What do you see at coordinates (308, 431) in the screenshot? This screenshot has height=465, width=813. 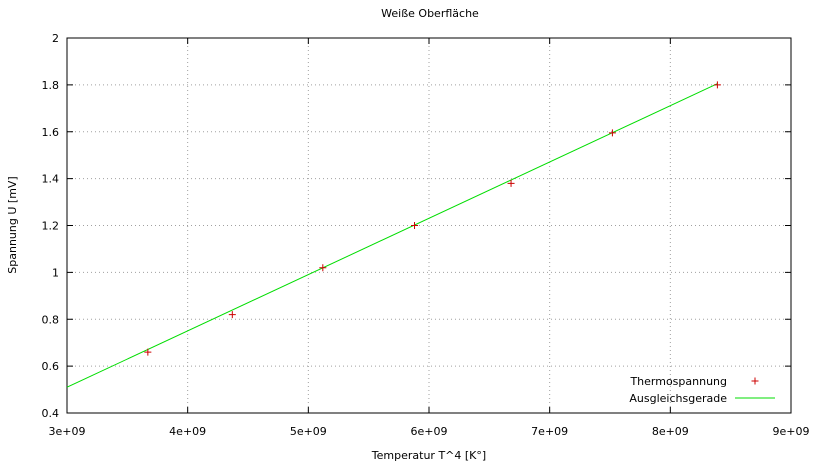 I see `x-tick-label: 5e+09` at bounding box center [308, 431].